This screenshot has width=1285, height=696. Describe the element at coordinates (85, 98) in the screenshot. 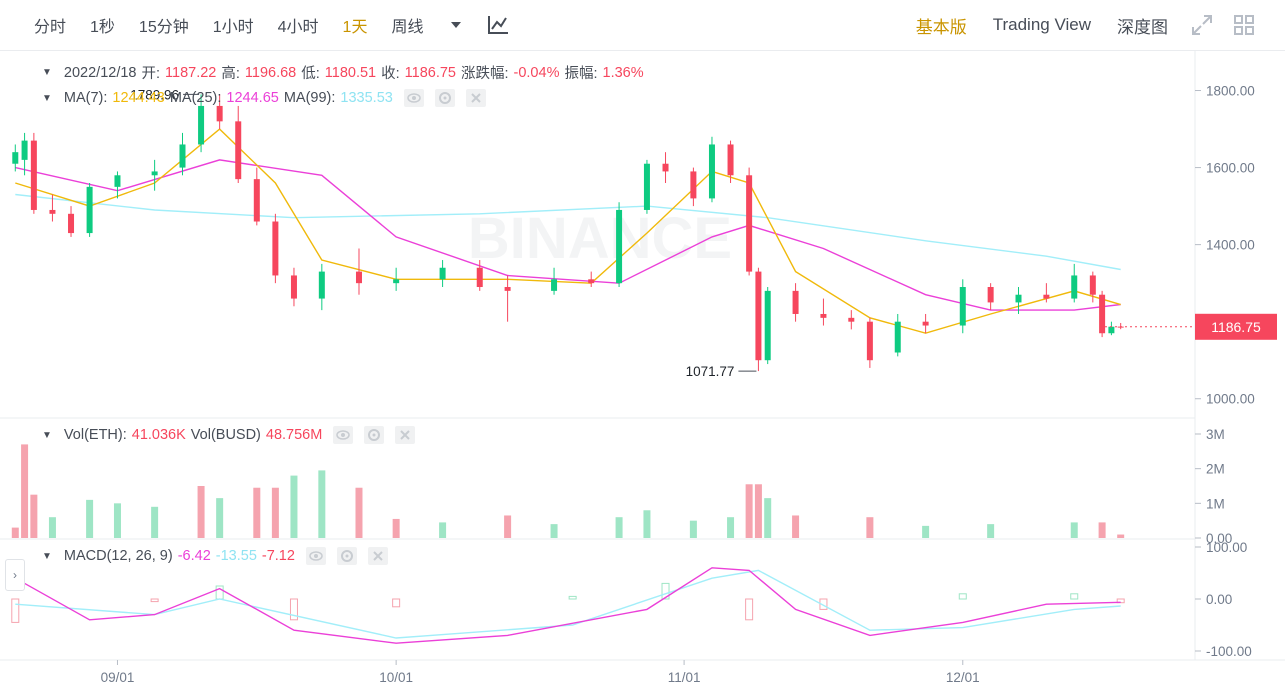

I see `ma7-label: MA(7):` at that location.